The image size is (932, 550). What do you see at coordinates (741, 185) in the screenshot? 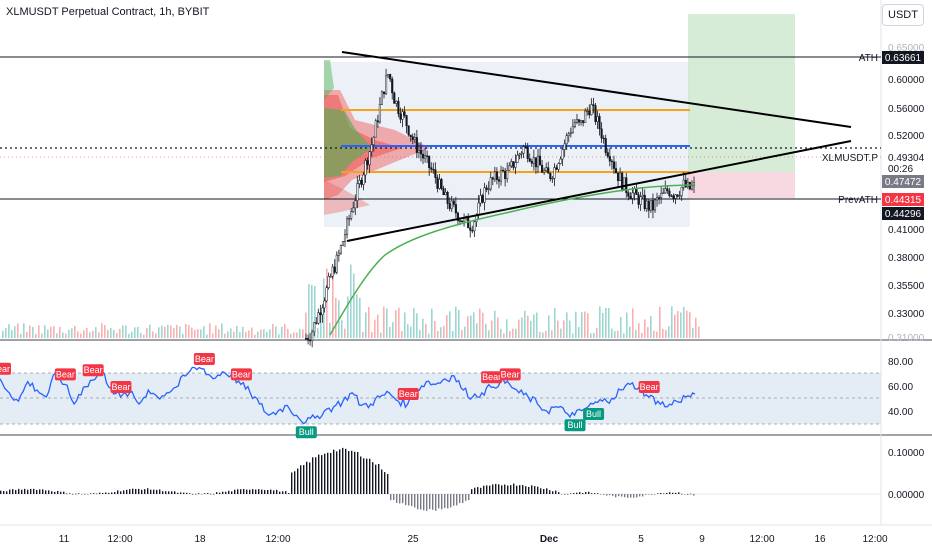
I see `position-loss-zone` at bounding box center [741, 185].